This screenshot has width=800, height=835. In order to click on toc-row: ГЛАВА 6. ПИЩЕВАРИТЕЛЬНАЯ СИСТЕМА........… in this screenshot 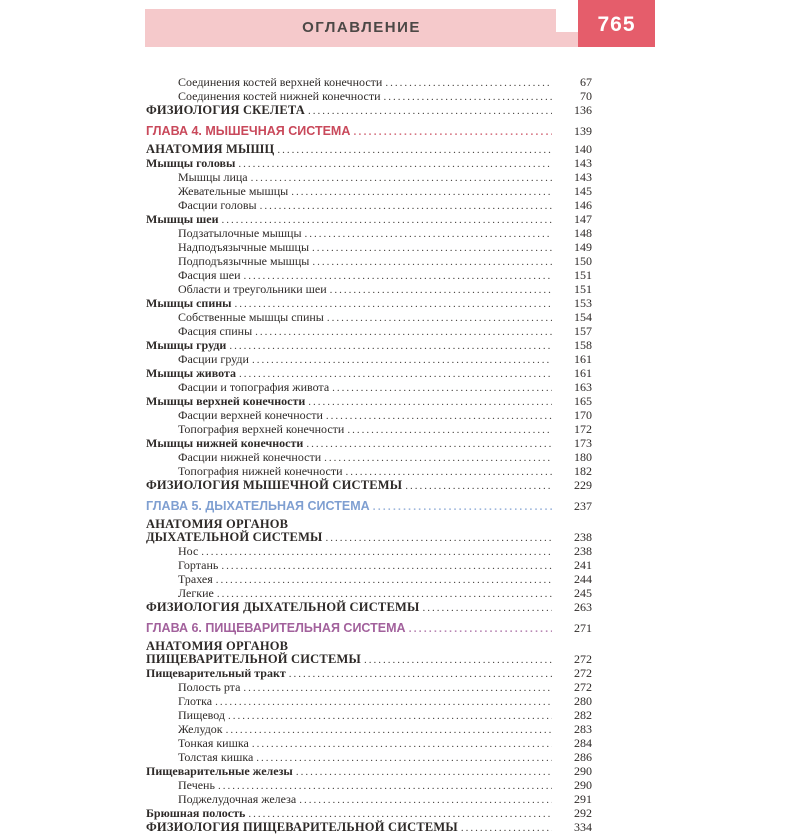, I will do `click(369, 629)`.